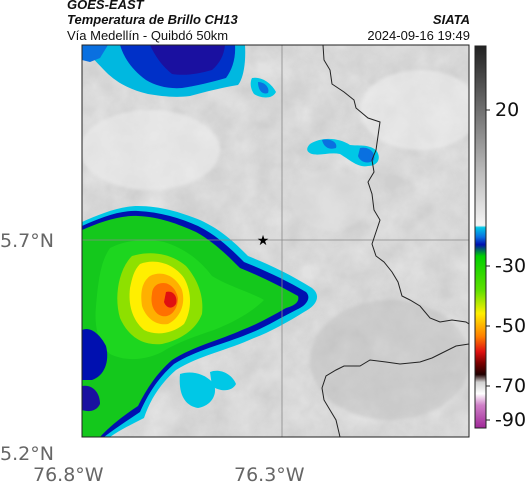  I want to click on route-label: Vía Medellín - Quibdó 50km, so click(148, 35).